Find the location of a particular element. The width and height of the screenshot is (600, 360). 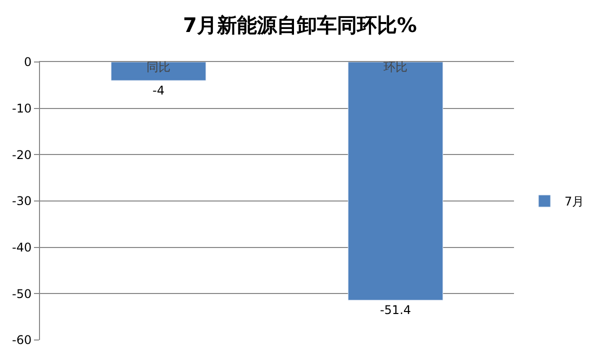

y-tick-label: 0 is located at coordinates (28, 62).